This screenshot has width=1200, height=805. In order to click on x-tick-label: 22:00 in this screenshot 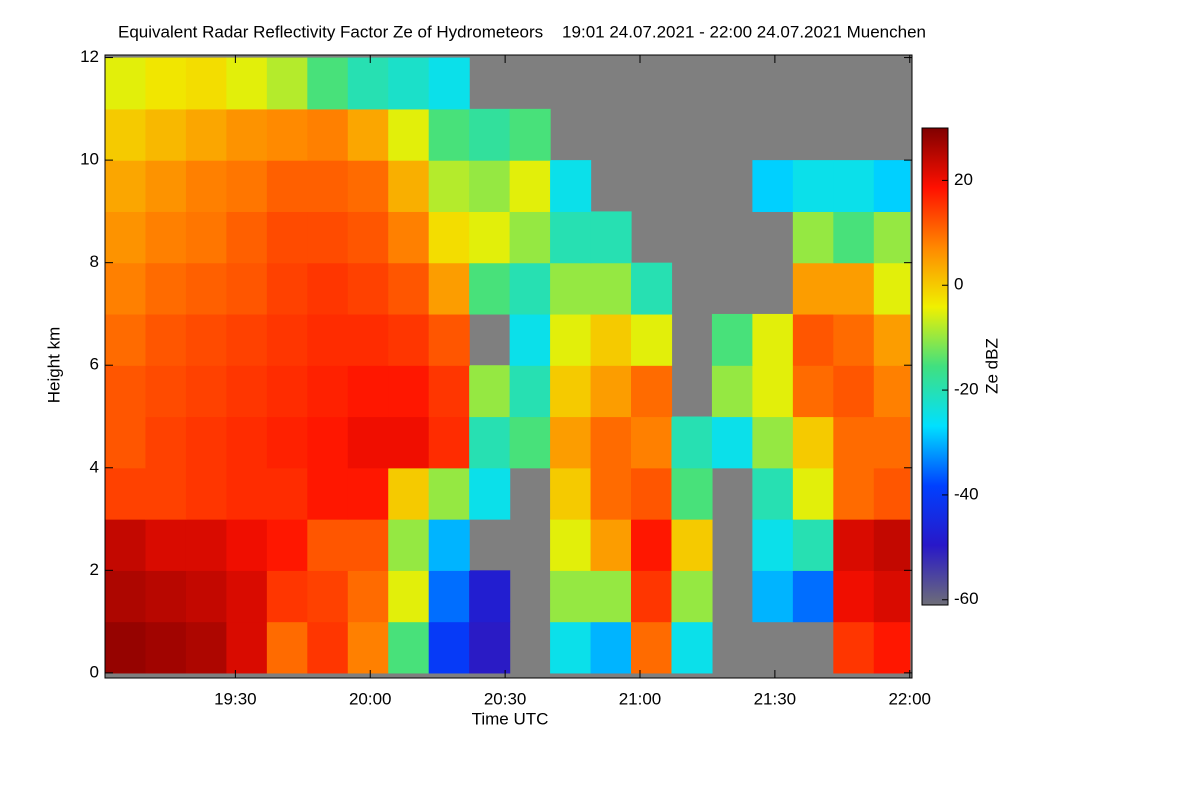, I will do `click(909, 698)`.